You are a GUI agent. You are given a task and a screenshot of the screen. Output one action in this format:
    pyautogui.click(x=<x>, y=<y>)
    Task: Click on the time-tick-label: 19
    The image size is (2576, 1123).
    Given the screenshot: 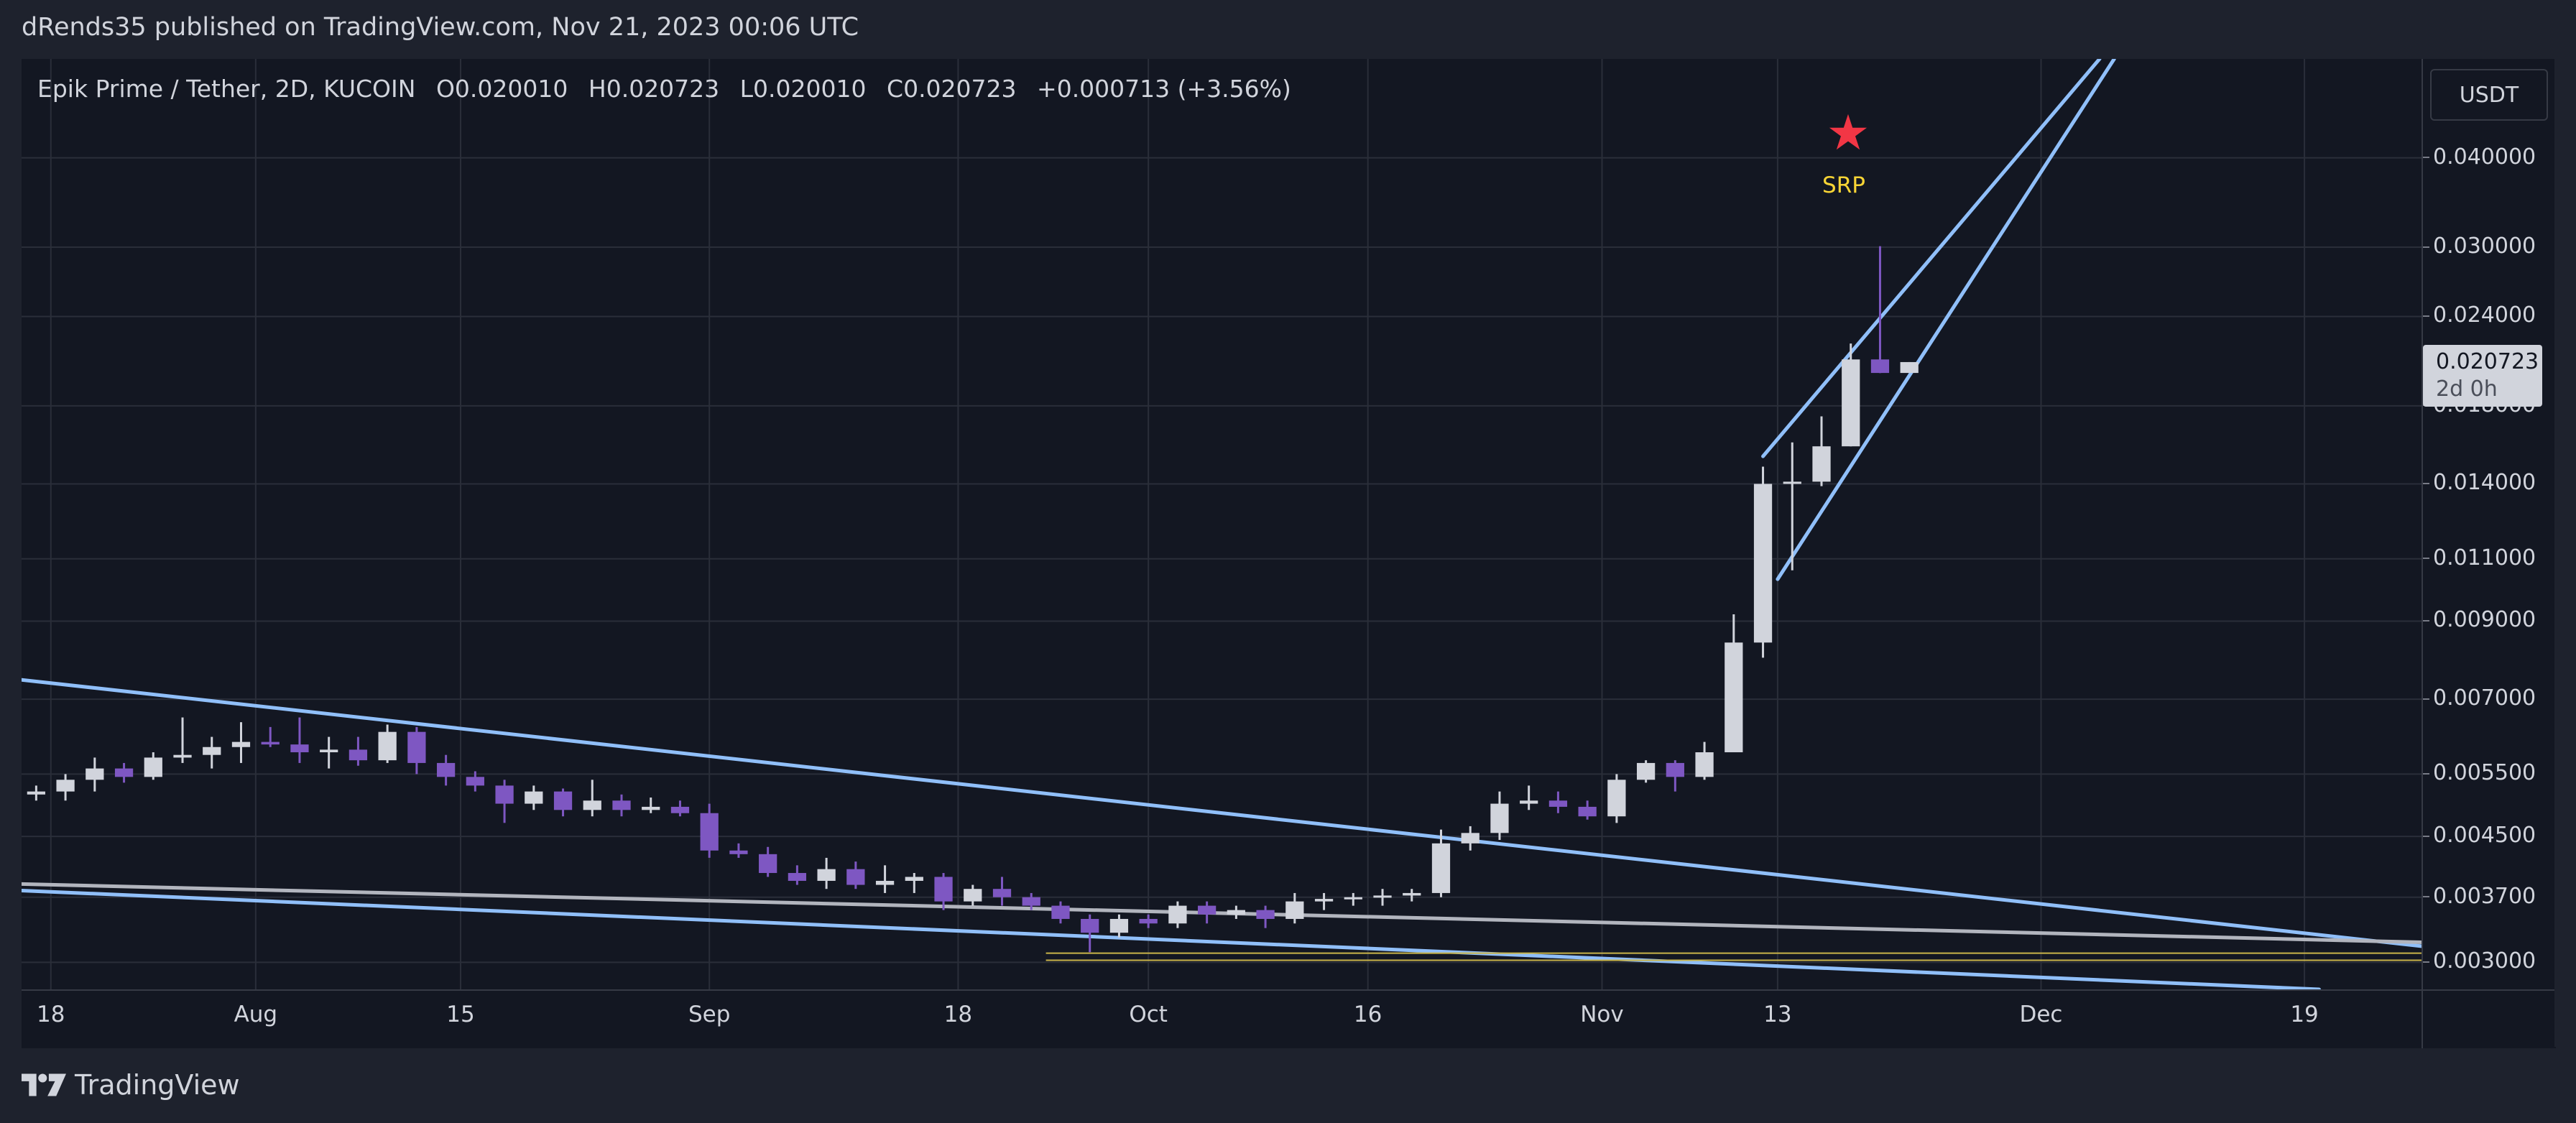 What is the action you would take?
    pyautogui.click(x=2304, y=1014)
    